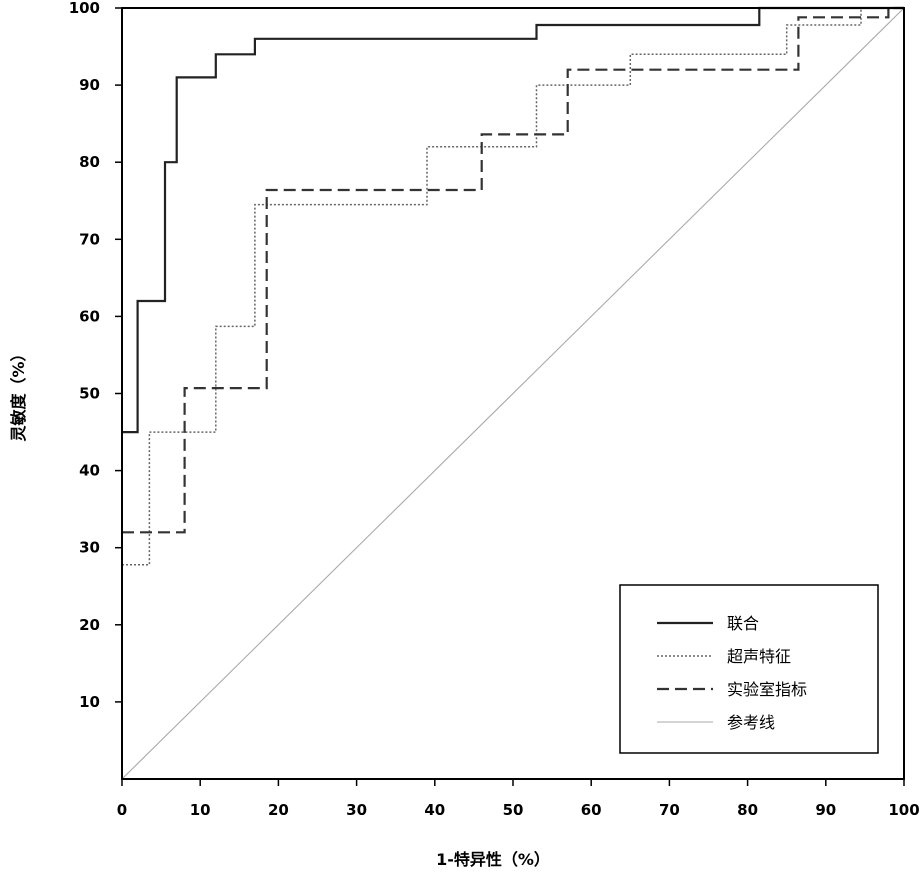 The width and height of the screenshot is (922, 875). I want to click on y-tick-label: 40, so click(89, 471).